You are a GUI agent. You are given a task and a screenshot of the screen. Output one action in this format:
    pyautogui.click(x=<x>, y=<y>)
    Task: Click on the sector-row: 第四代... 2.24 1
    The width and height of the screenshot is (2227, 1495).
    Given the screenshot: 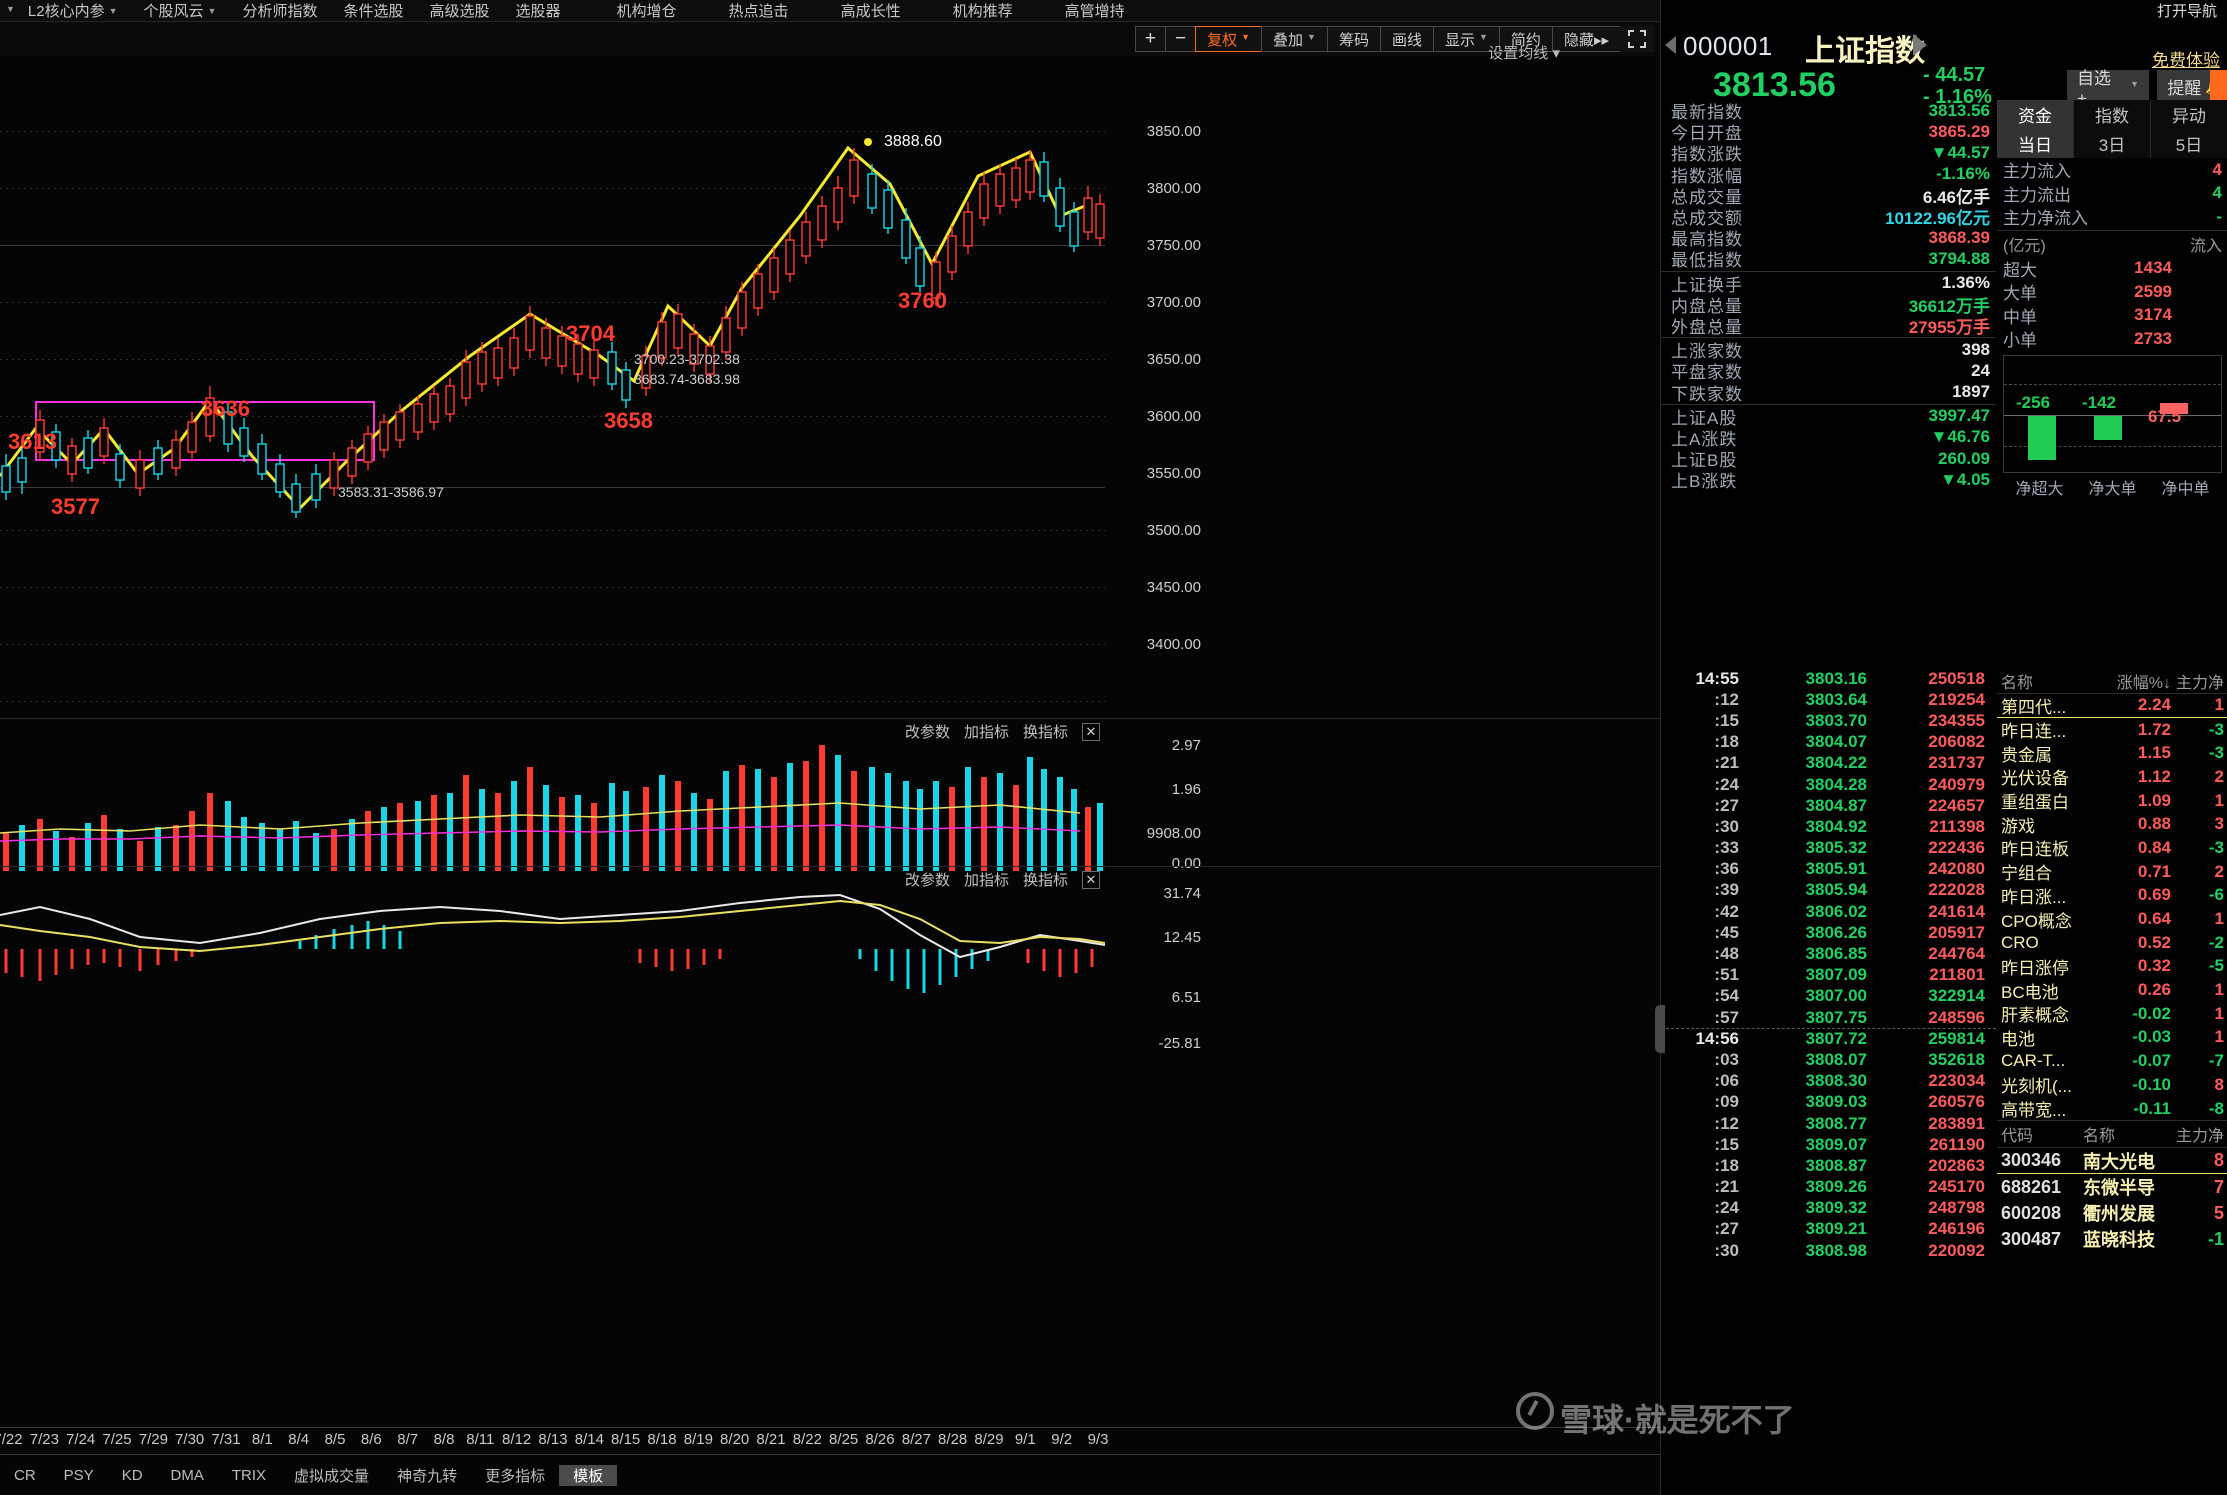 What is the action you would take?
    pyautogui.click(x=2112, y=706)
    